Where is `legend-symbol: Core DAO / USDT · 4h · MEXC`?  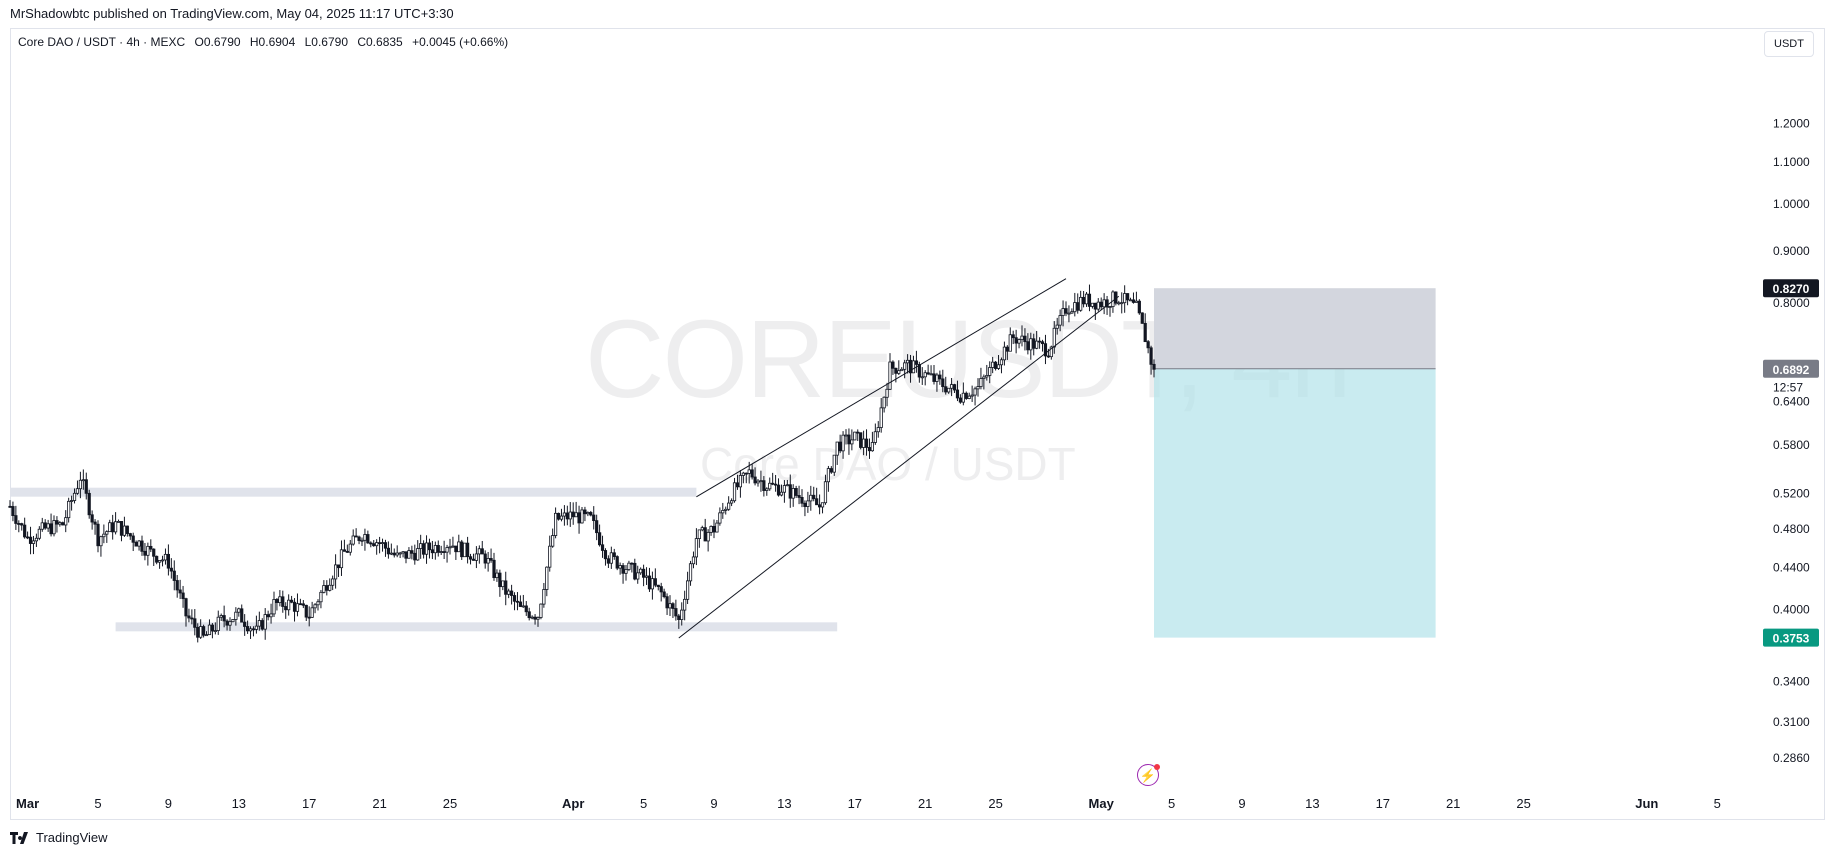 legend-symbol: Core DAO / USDT · 4h · MEXC is located at coordinates (102, 42).